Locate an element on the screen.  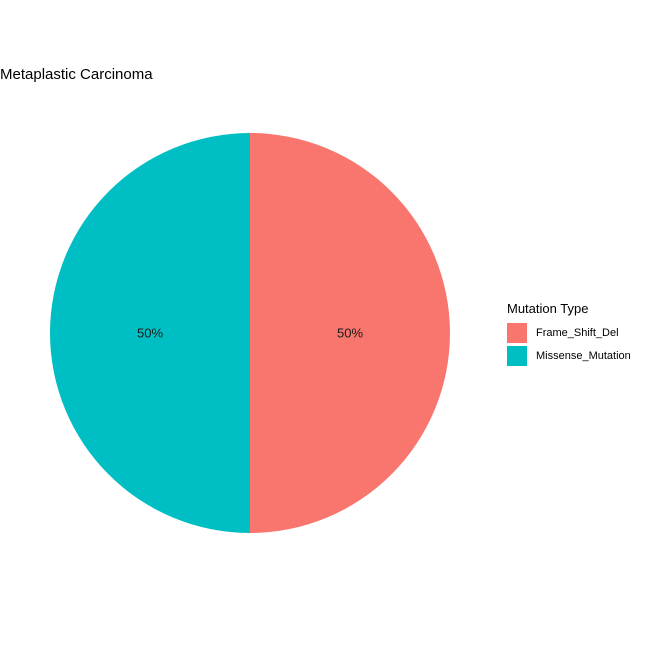
legend-label: Frame_Shift_Del is located at coordinates (577, 332).